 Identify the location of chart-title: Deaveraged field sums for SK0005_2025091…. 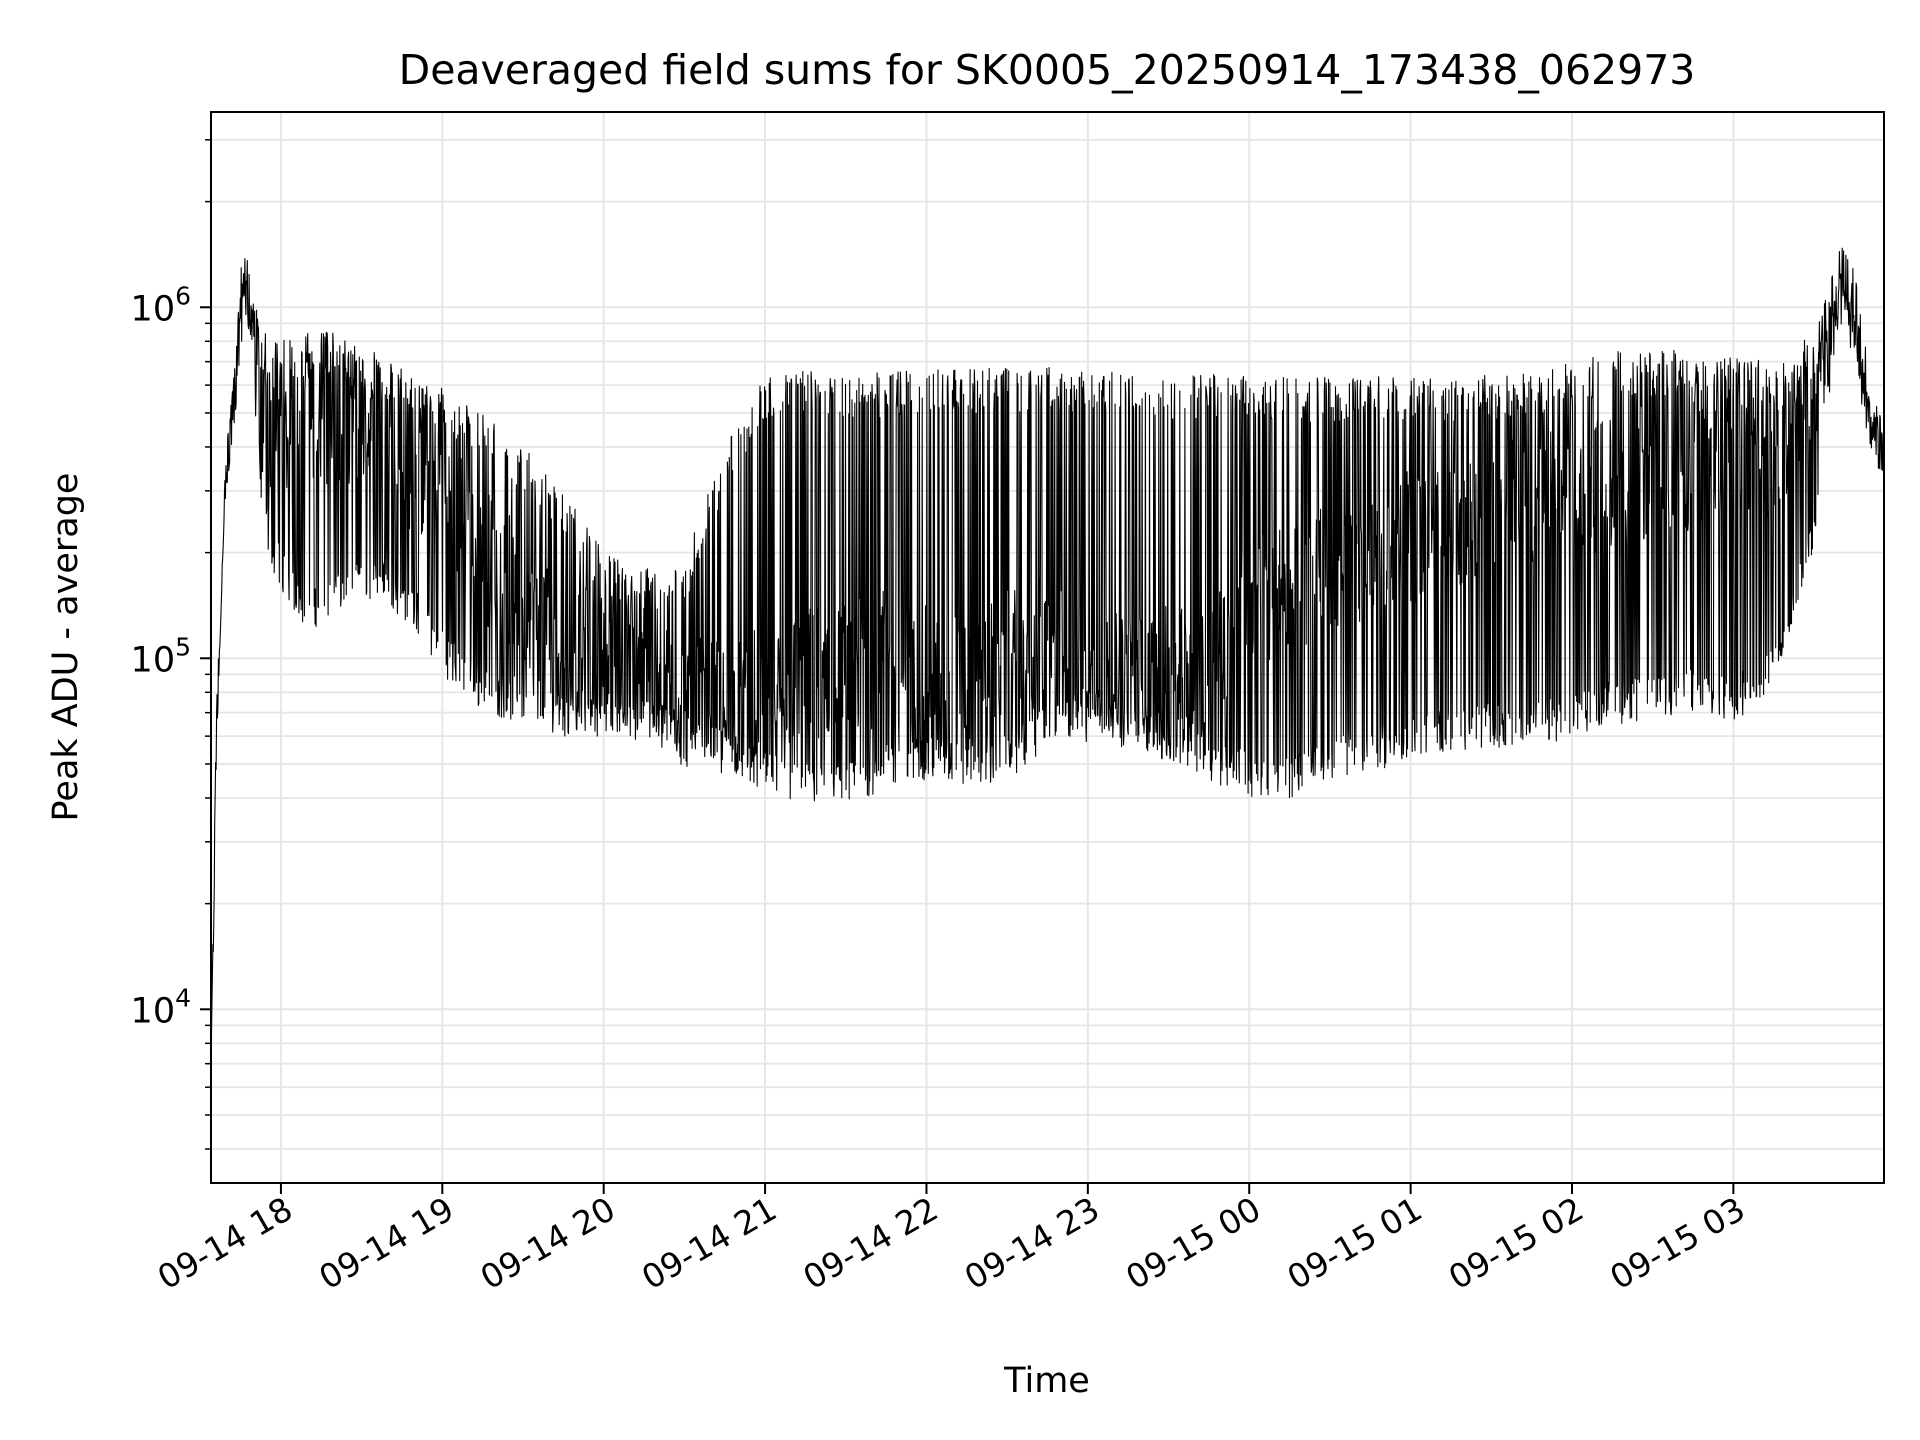
(1047, 70).